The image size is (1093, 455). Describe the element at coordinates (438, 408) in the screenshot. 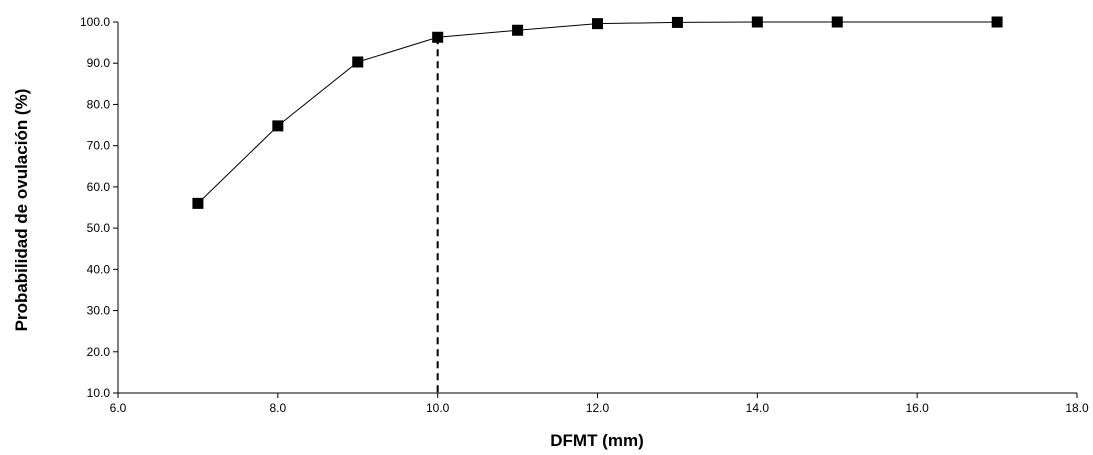

I see `x-tick-label: 10.0` at that location.